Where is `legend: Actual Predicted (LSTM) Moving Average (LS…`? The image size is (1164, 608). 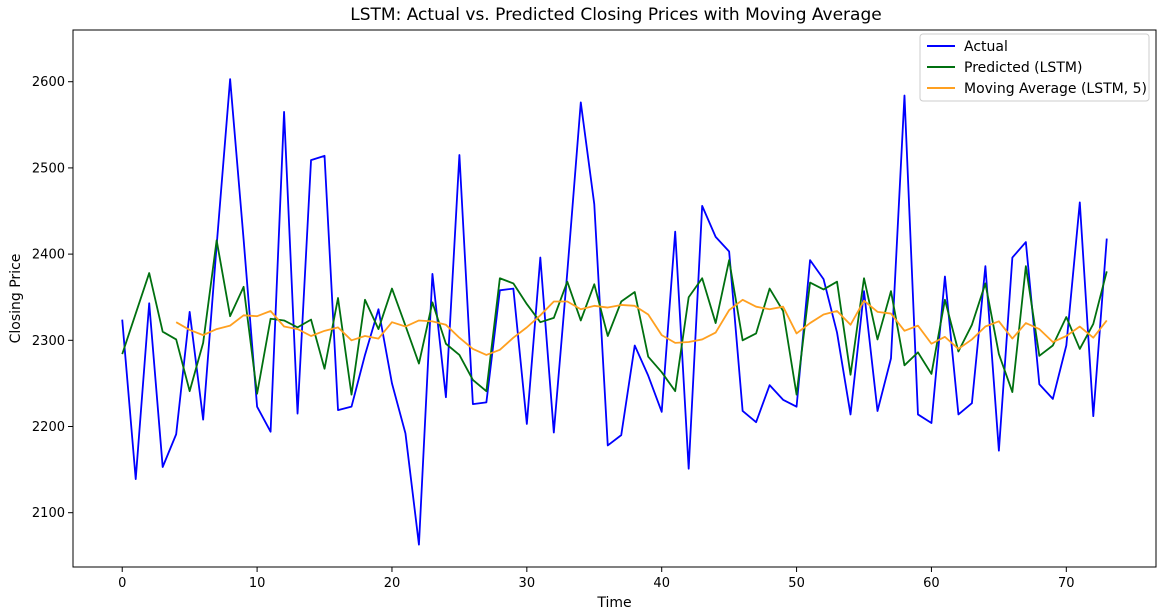 legend: Actual Predicted (LSTM) Moving Average (LS… is located at coordinates (1034, 67).